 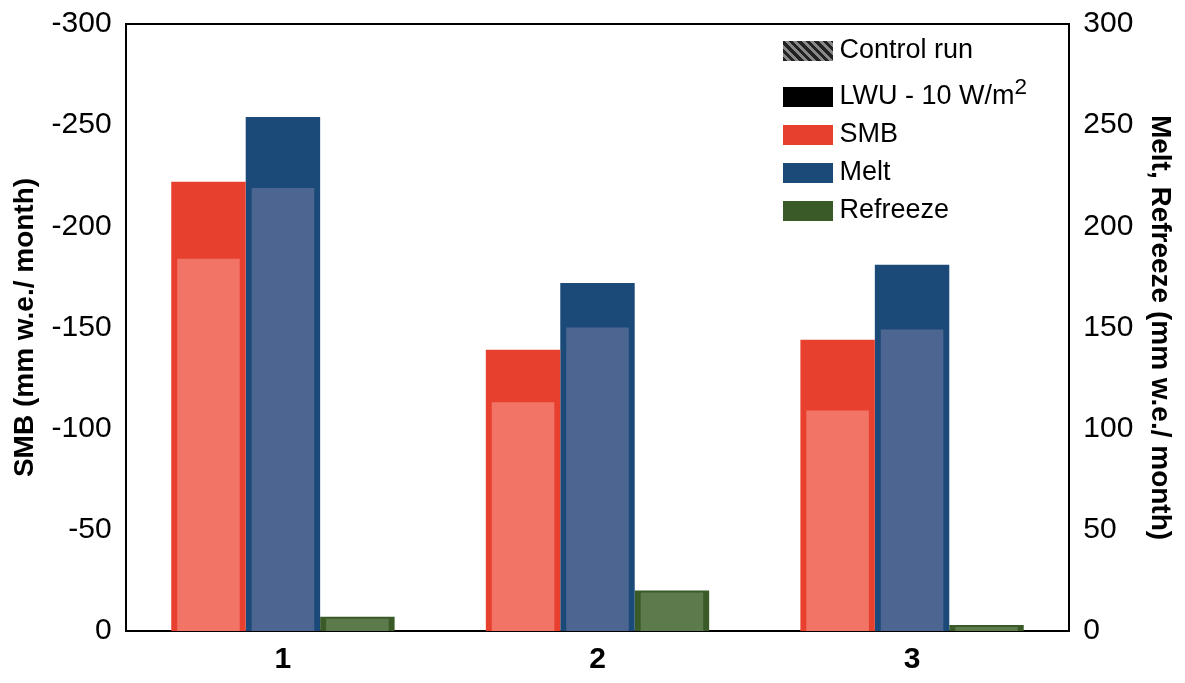 What do you see at coordinates (81, 224) in the screenshot?
I see `y-tick-label: -200` at bounding box center [81, 224].